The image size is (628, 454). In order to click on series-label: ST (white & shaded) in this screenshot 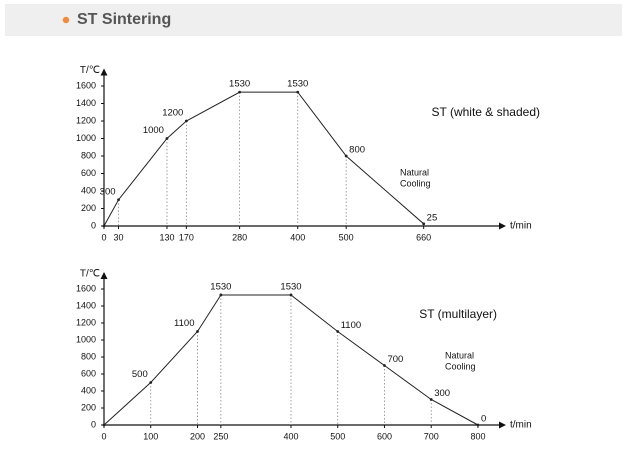, I will do `click(486, 112)`.